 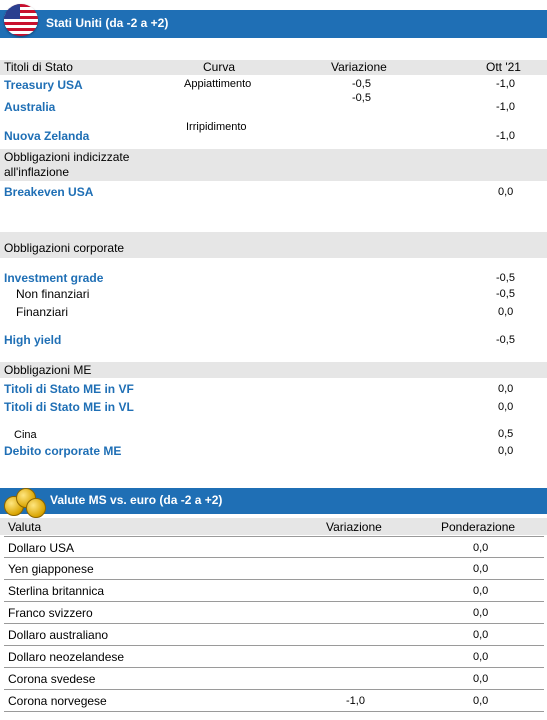 I want to click on australia-ott: -1,0, so click(x=505, y=107).